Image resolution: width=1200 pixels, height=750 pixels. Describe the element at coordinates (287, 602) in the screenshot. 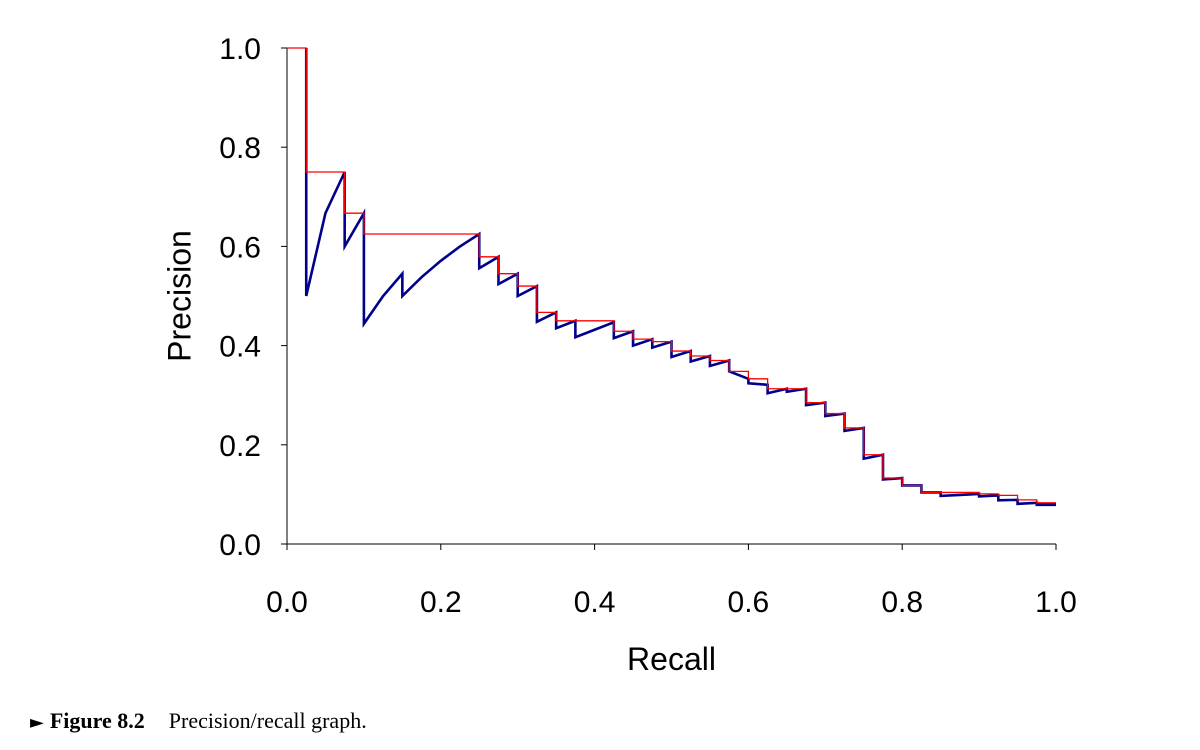

I see `x-tick-label: 0.0` at that location.